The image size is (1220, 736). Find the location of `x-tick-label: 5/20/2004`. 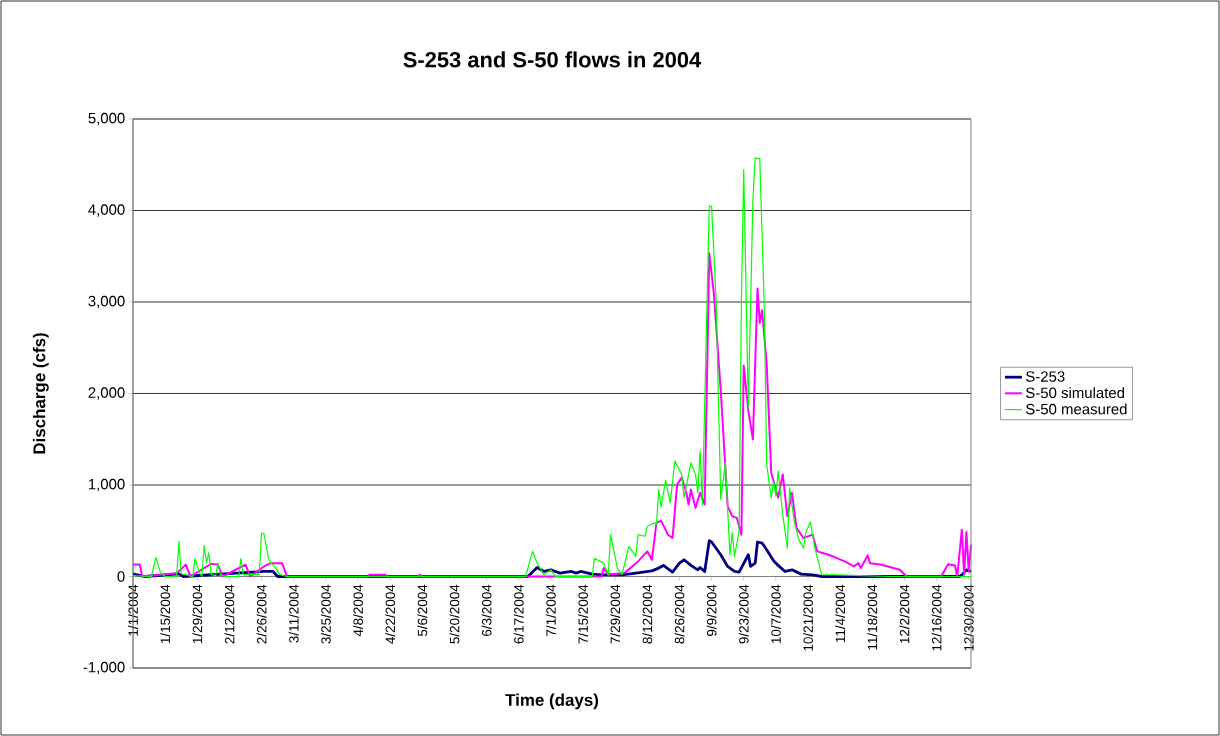

x-tick-label: 5/20/2004 is located at coordinates (454, 614).